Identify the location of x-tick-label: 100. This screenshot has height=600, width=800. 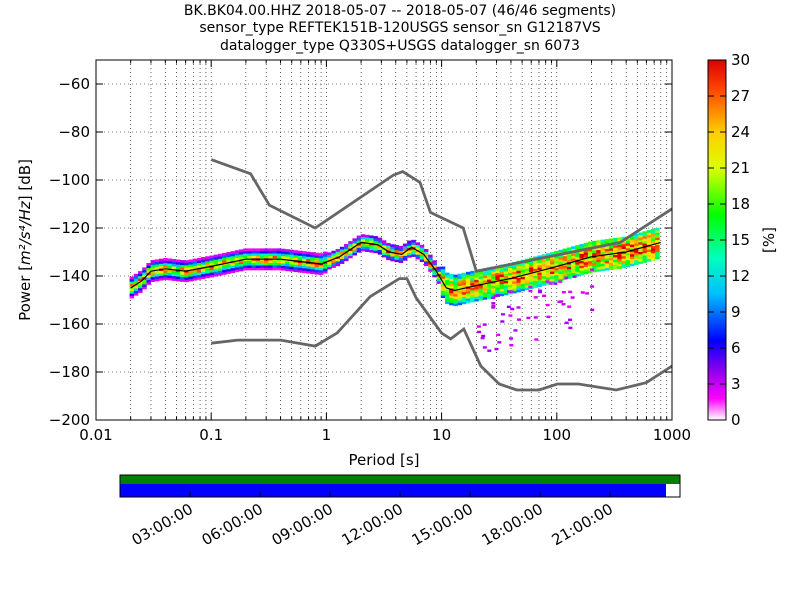
(556, 435).